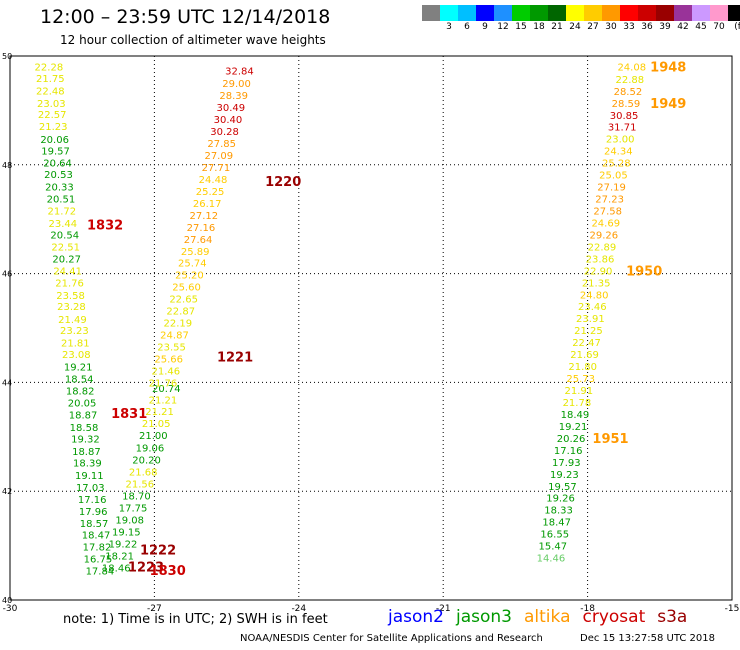  What do you see at coordinates (51, 104) in the screenshot?
I see `wave-height-reading: 23.03` at bounding box center [51, 104].